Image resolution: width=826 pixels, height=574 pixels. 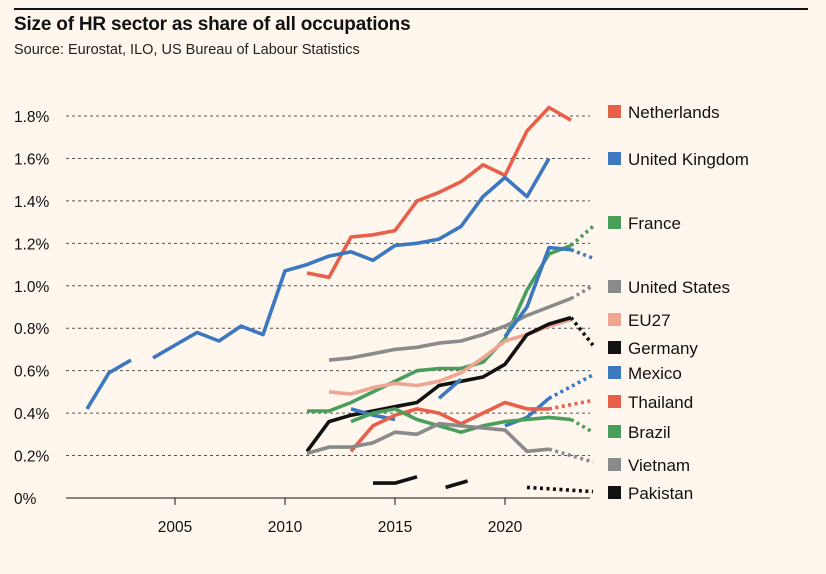 I want to click on legend-swatch-united-kingdom, so click(x=614, y=158).